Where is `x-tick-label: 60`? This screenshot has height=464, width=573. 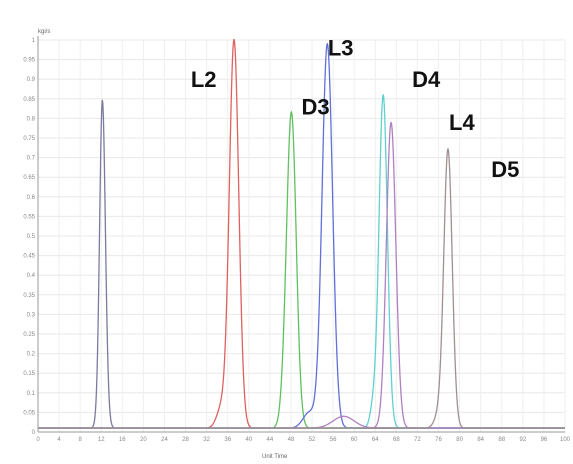
x-tick-label: 60 is located at coordinates (354, 440).